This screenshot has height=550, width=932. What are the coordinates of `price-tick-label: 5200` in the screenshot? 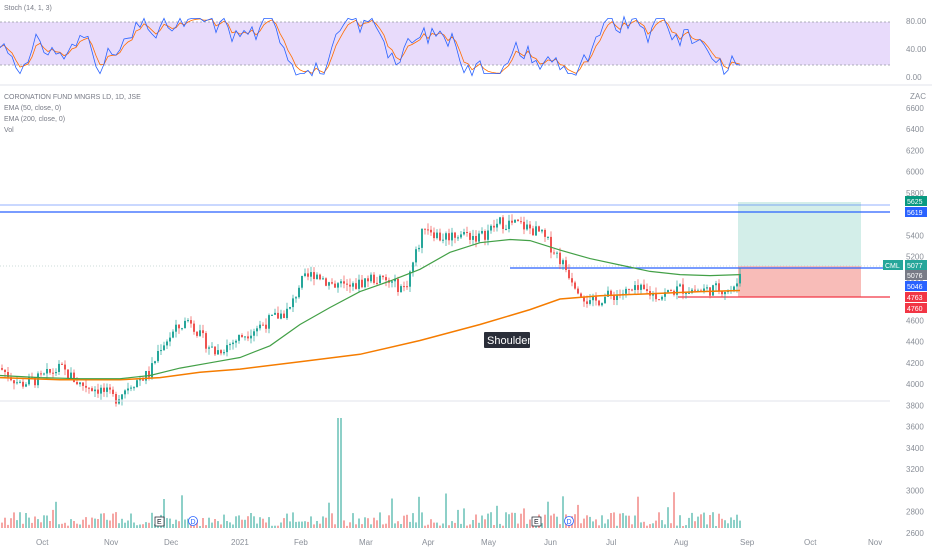 It's located at (915, 257).